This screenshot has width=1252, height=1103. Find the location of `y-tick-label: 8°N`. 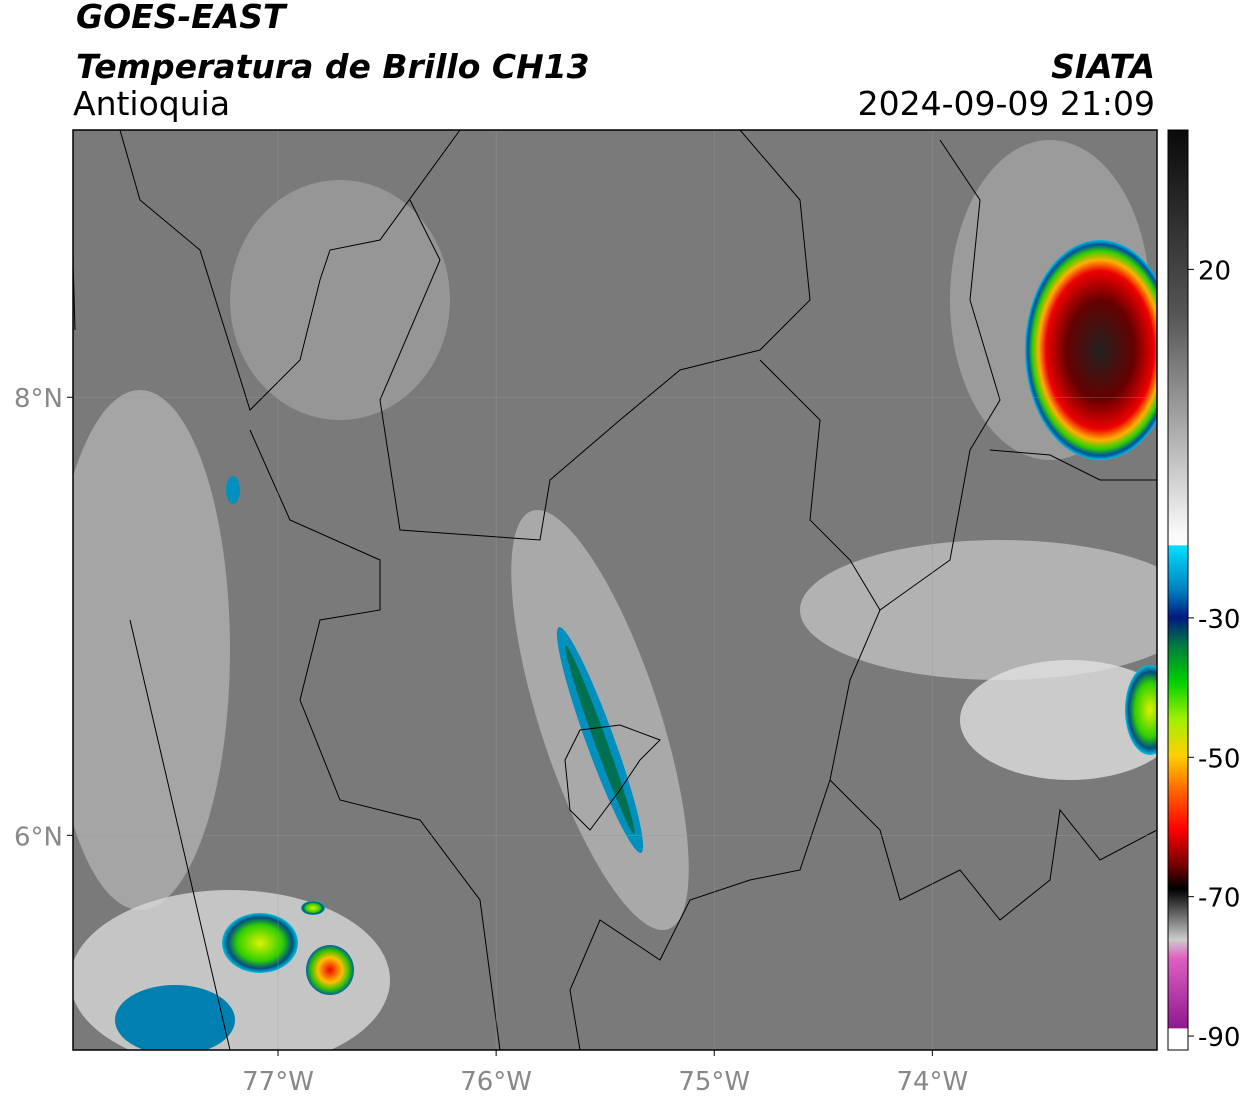

y-tick-label: 8°N is located at coordinates (38, 399).